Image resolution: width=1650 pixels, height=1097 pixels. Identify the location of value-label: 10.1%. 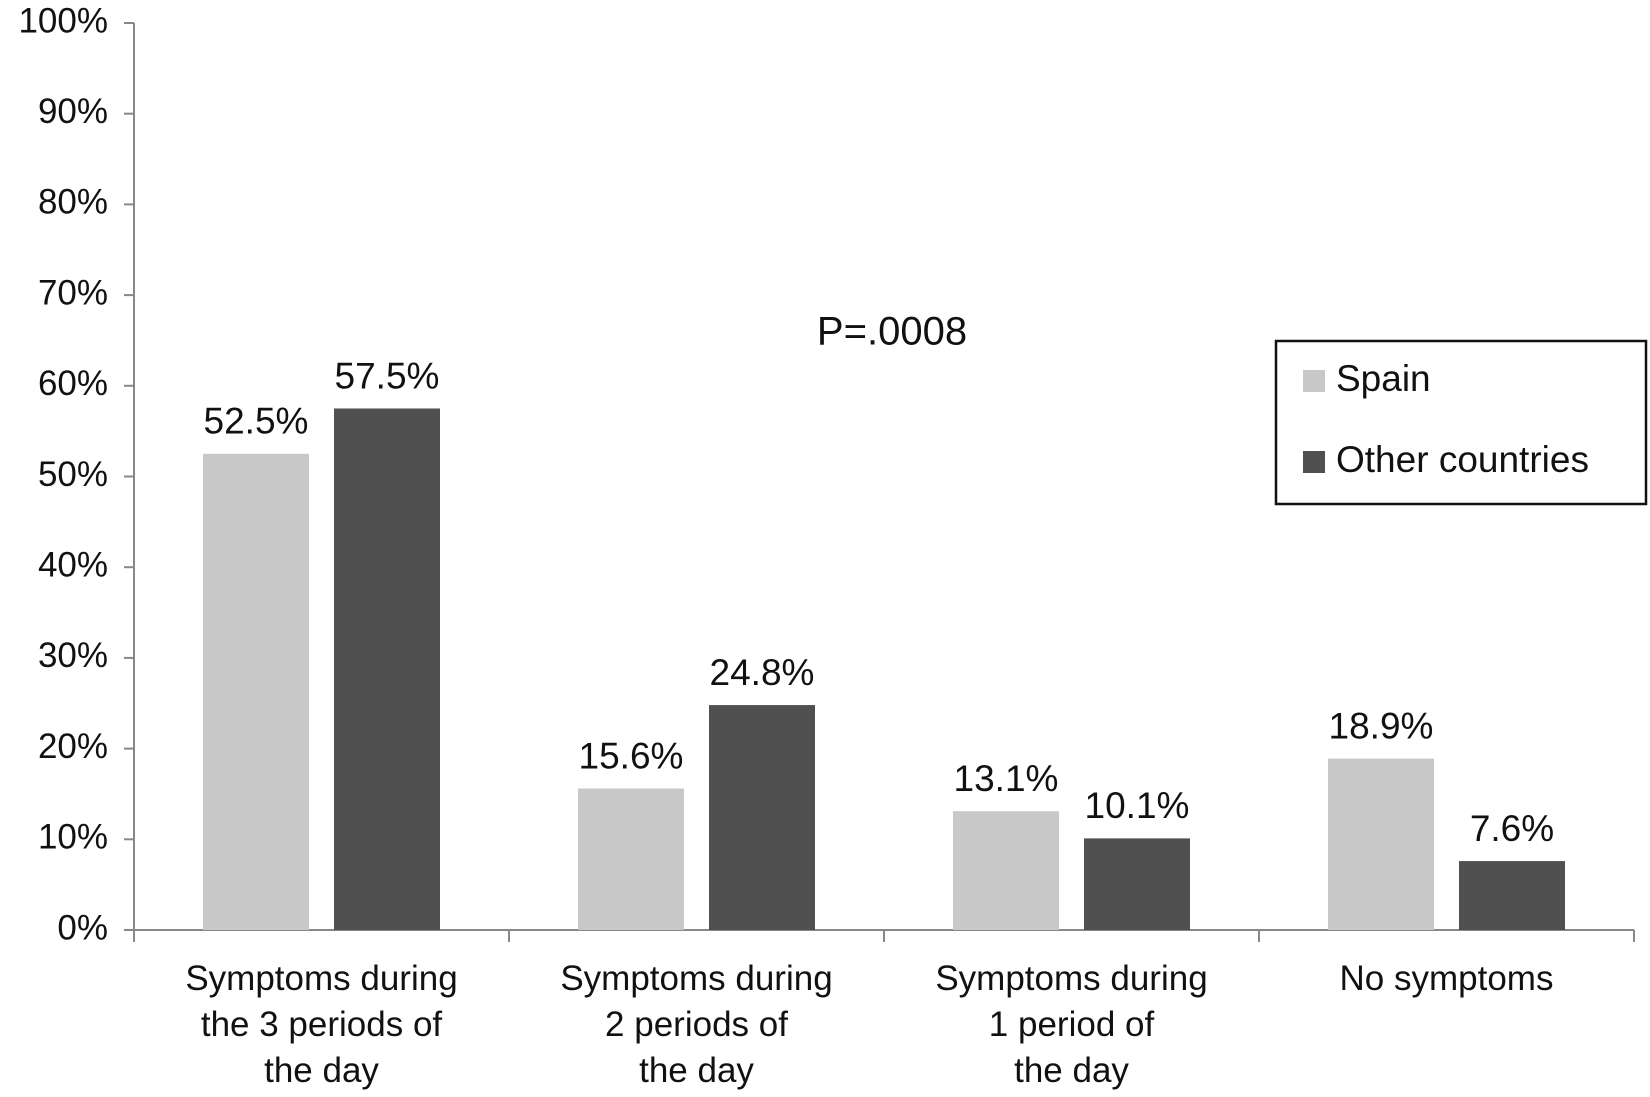
(1137, 805).